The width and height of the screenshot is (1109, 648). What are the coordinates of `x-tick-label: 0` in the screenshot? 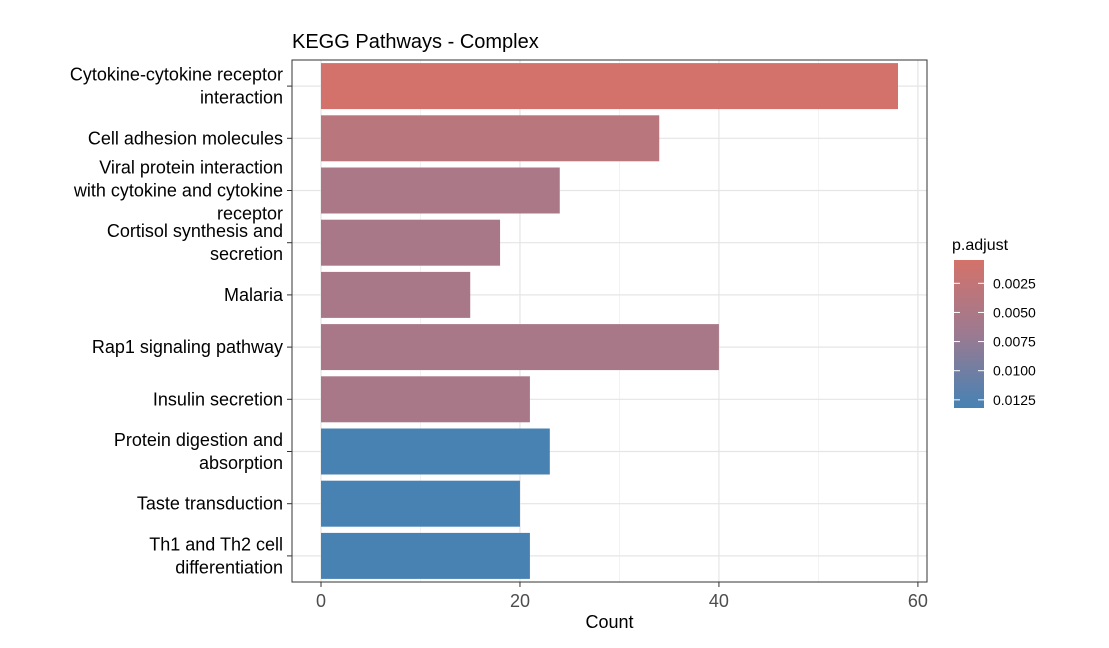 It's located at (321, 601).